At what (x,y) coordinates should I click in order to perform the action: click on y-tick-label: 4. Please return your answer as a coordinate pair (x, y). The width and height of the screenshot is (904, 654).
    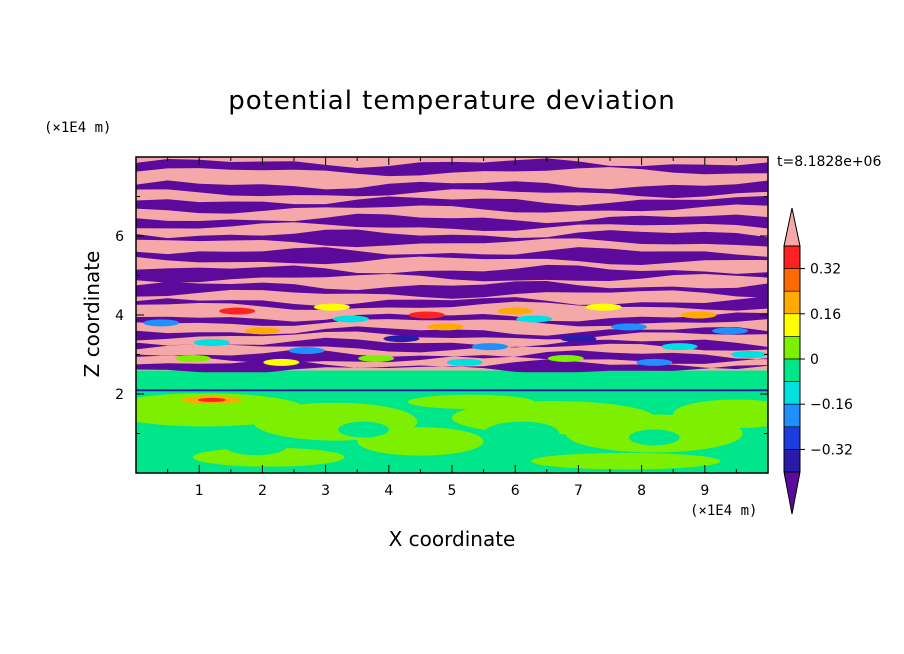
    Looking at the image, I should click on (119, 316).